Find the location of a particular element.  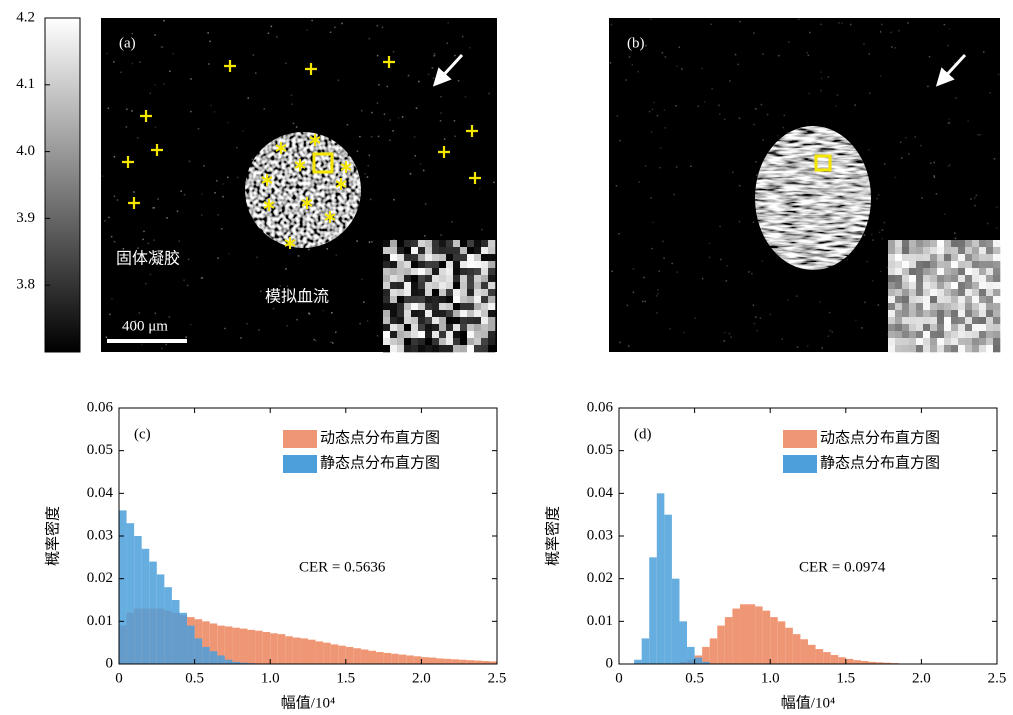

x-tick-label: 0 is located at coordinates (119, 678).